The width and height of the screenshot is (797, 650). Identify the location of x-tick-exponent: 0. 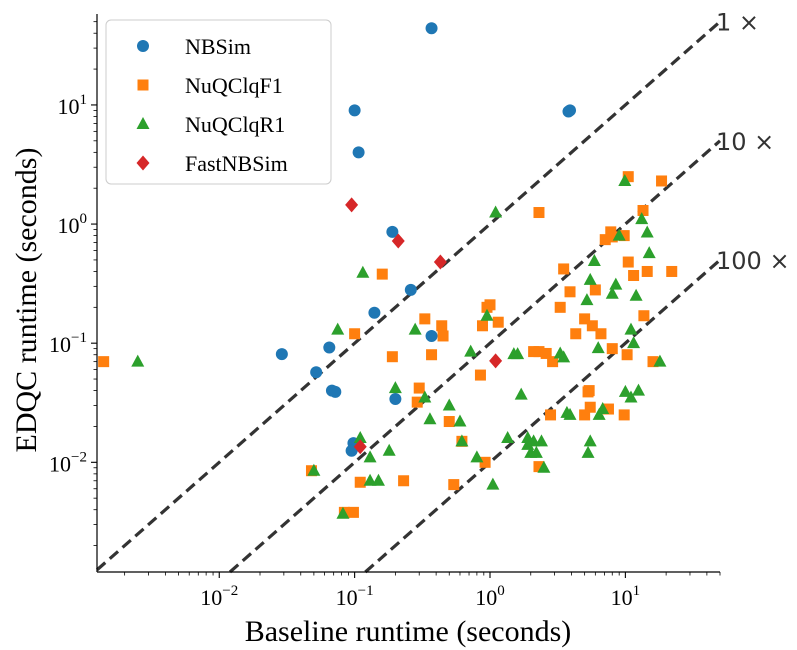
(501, 591).